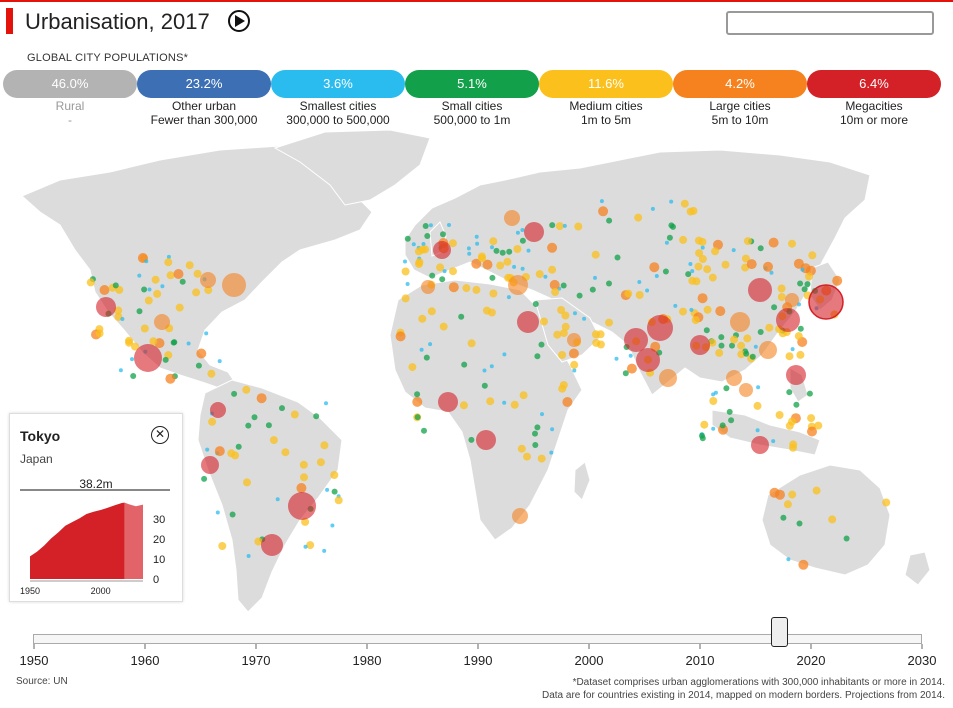  Describe the element at coordinates (874, 98) in the screenshot. I see `category-megacities: 6.4% Megacities 10m or more` at that location.